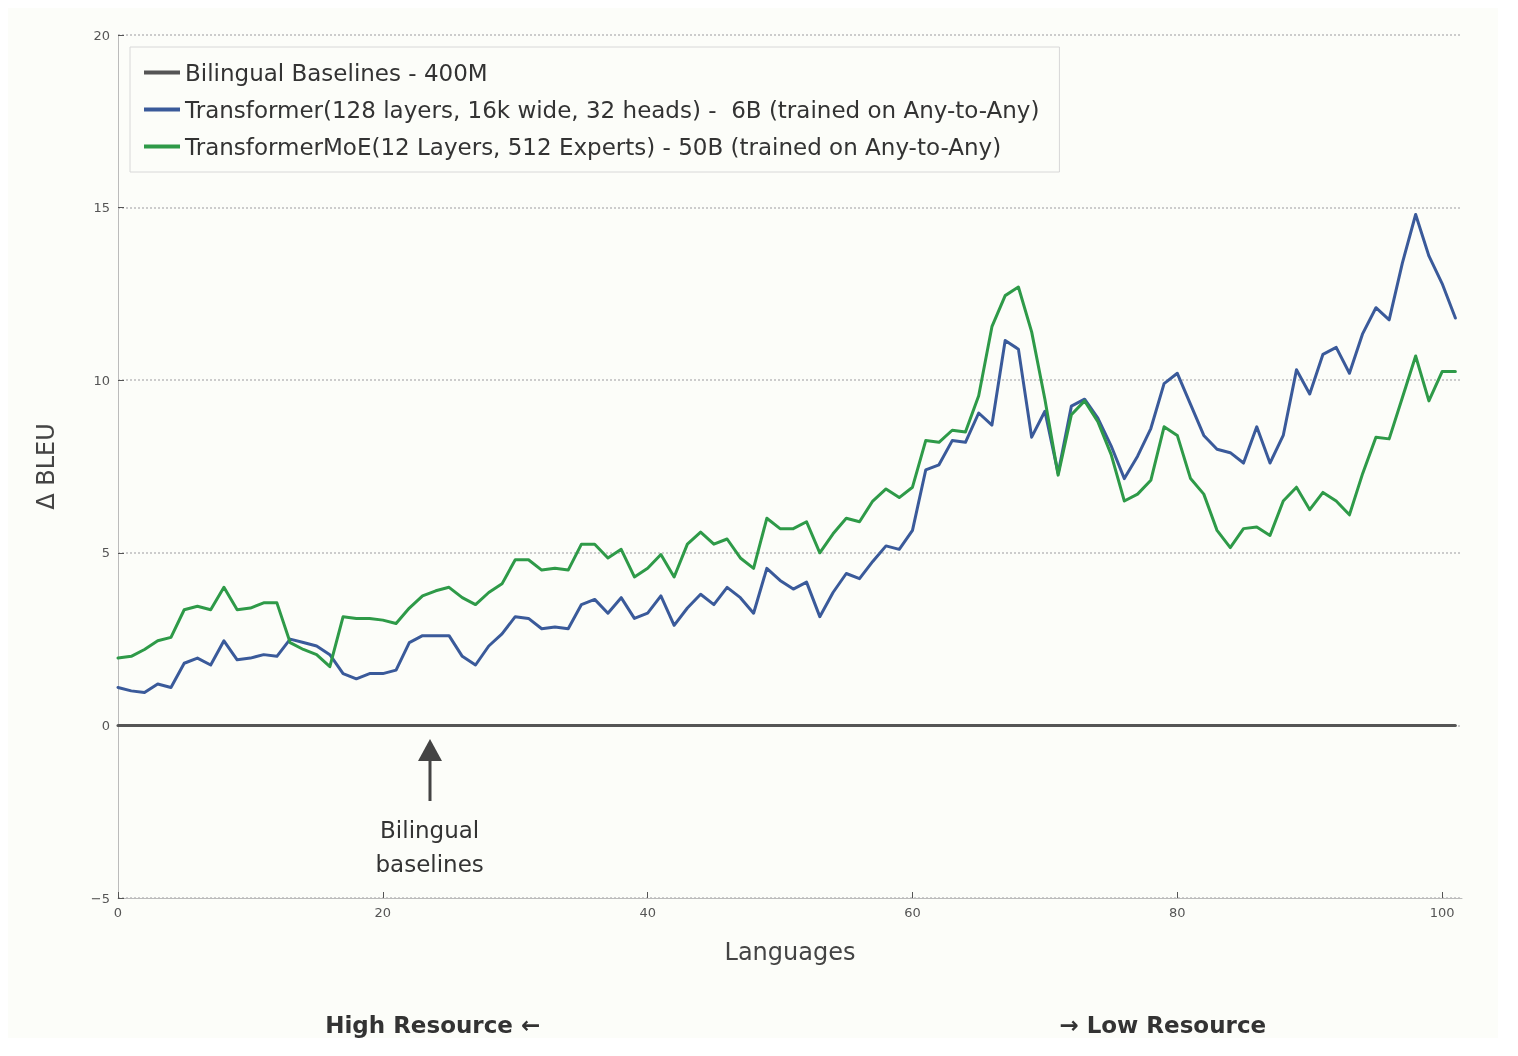 The image size is (1518, 1056). What do you see at coordinates (46, 466) in the screenshot?
I see `y-axis-title: Δ BLEU` at bounding box center [46, 466].